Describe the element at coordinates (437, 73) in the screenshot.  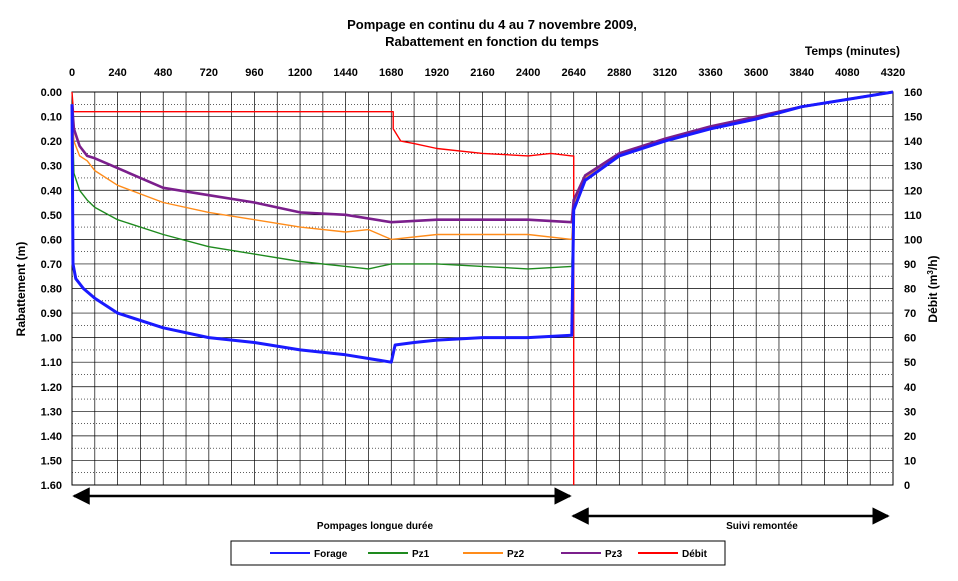
I see `x-tick-label: 1920` at that location.